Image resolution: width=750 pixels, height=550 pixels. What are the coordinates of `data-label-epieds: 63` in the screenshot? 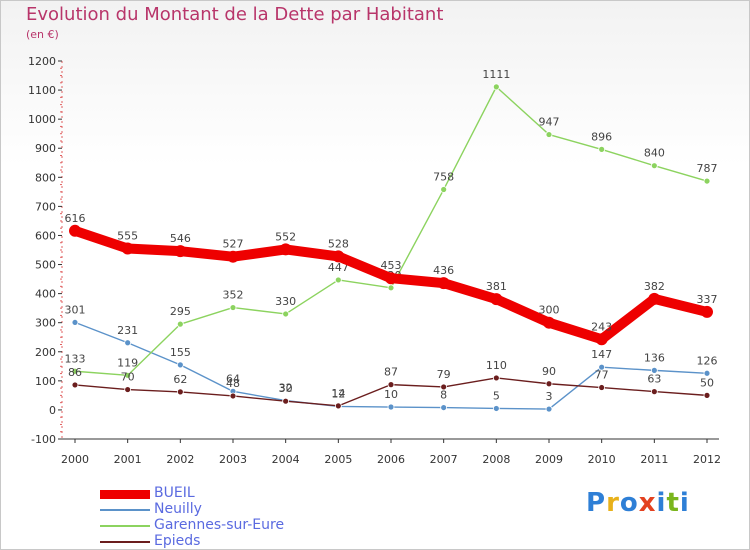 It's located at (654, 379).